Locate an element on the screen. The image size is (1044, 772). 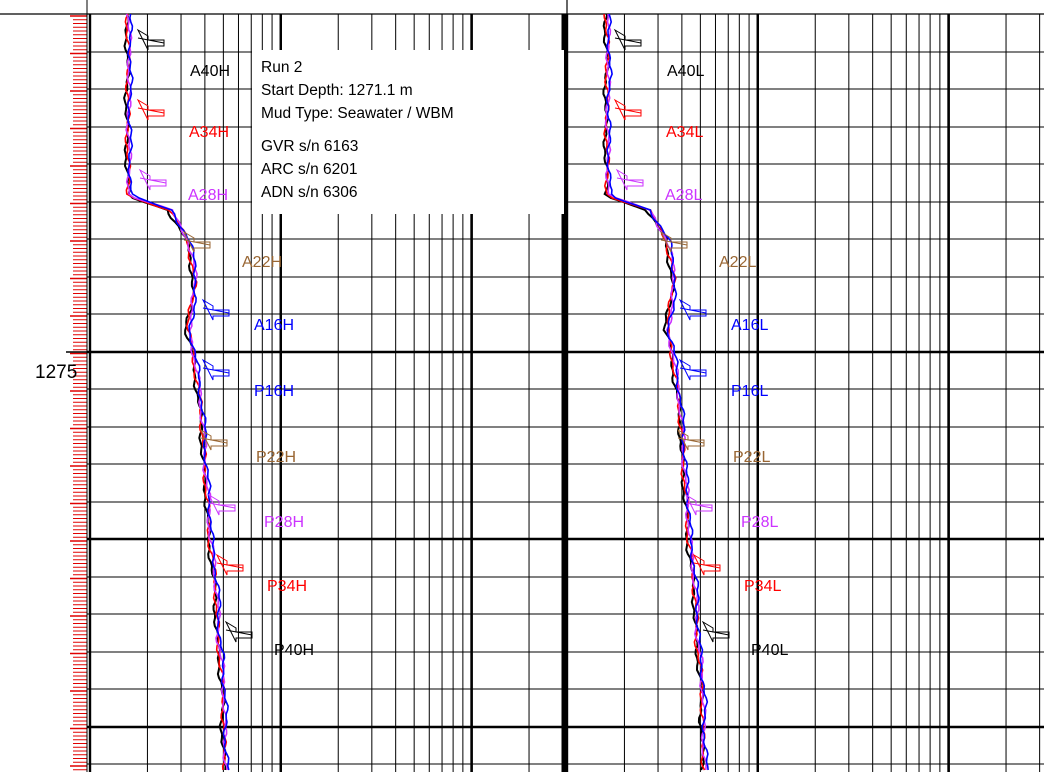
curve-label: P22H is located at coordinates (276, 457).